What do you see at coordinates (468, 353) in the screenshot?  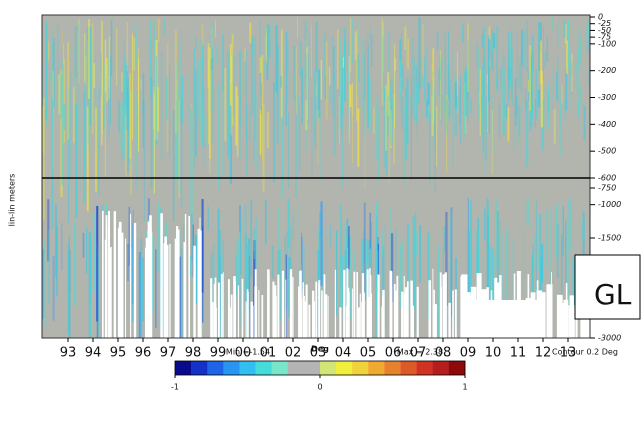 I see `x-tick-label: 09` at bounding box center [468, 353].